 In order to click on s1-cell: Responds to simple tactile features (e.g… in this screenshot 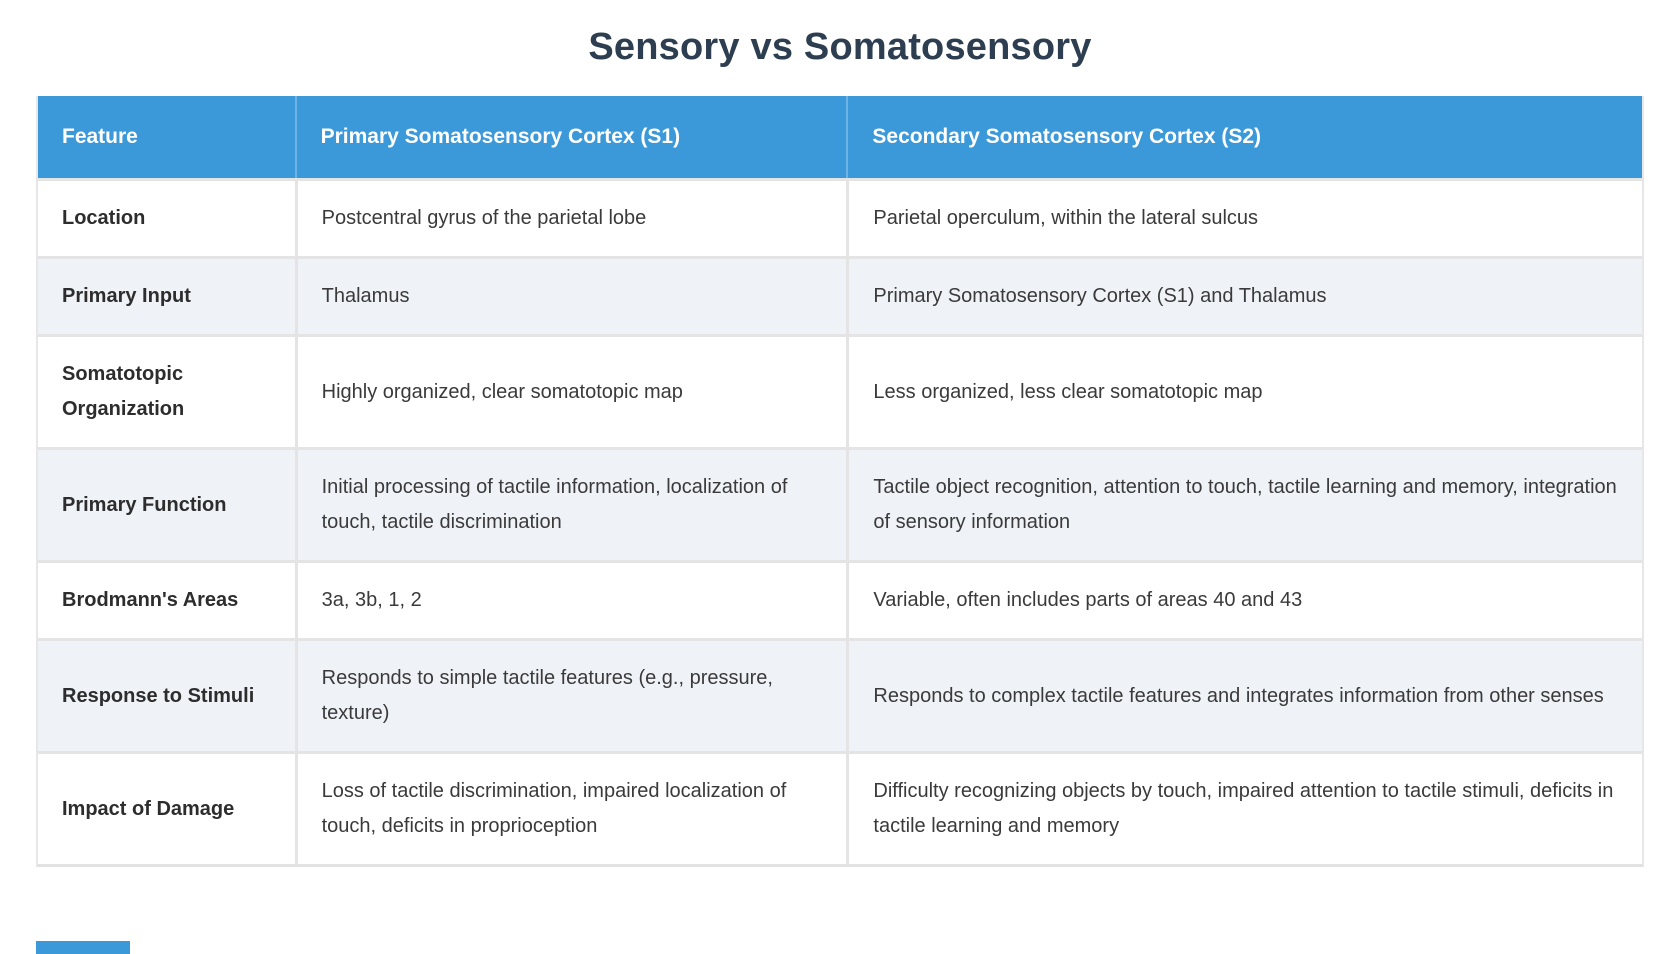, I will do `click(570, 694)`.